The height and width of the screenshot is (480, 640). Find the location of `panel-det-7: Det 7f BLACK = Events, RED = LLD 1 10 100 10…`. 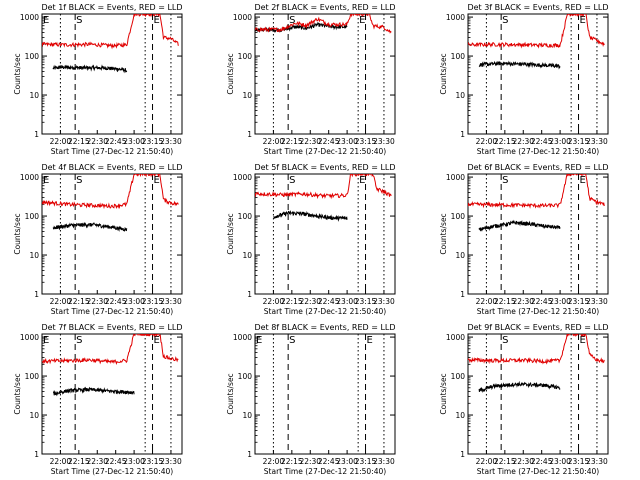

panel-det-7: Det 7f BLACK = Events, RED = LLD 1 10 100 10… is located at coordinates (98, 399).